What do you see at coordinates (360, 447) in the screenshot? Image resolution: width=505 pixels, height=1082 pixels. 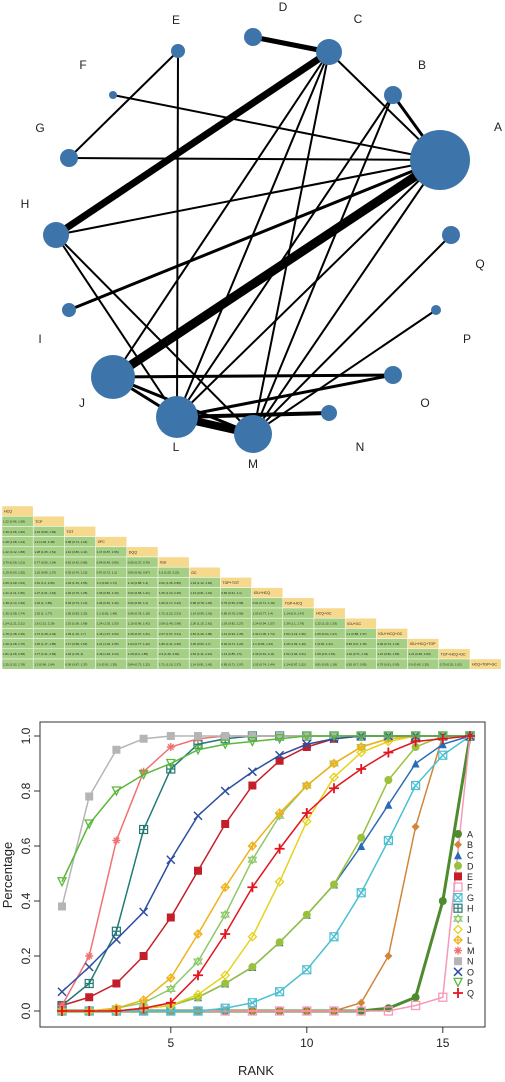 I see `node-label-N: N` at bounding box center [360, 447].